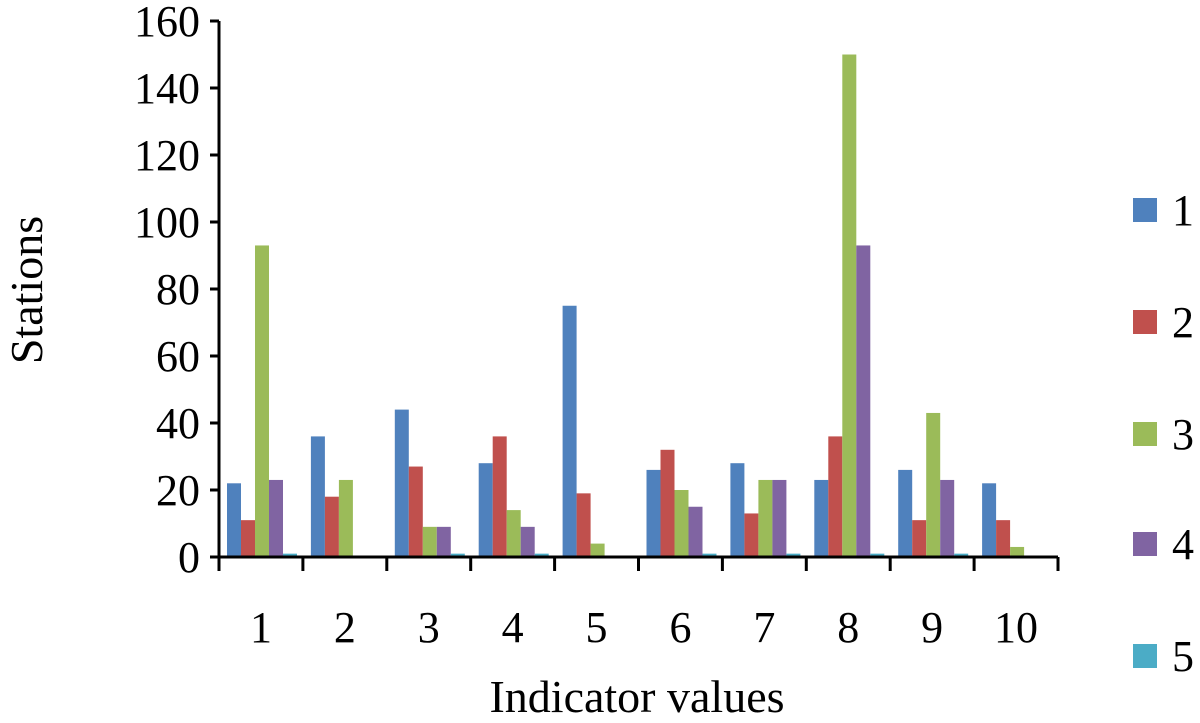 The width and height of the screenshot is (1200, 723). What do you see at coordinates (178, 490) in the screenshot?
I see `y-tick-label: 20` at bounding box center [178, 490].